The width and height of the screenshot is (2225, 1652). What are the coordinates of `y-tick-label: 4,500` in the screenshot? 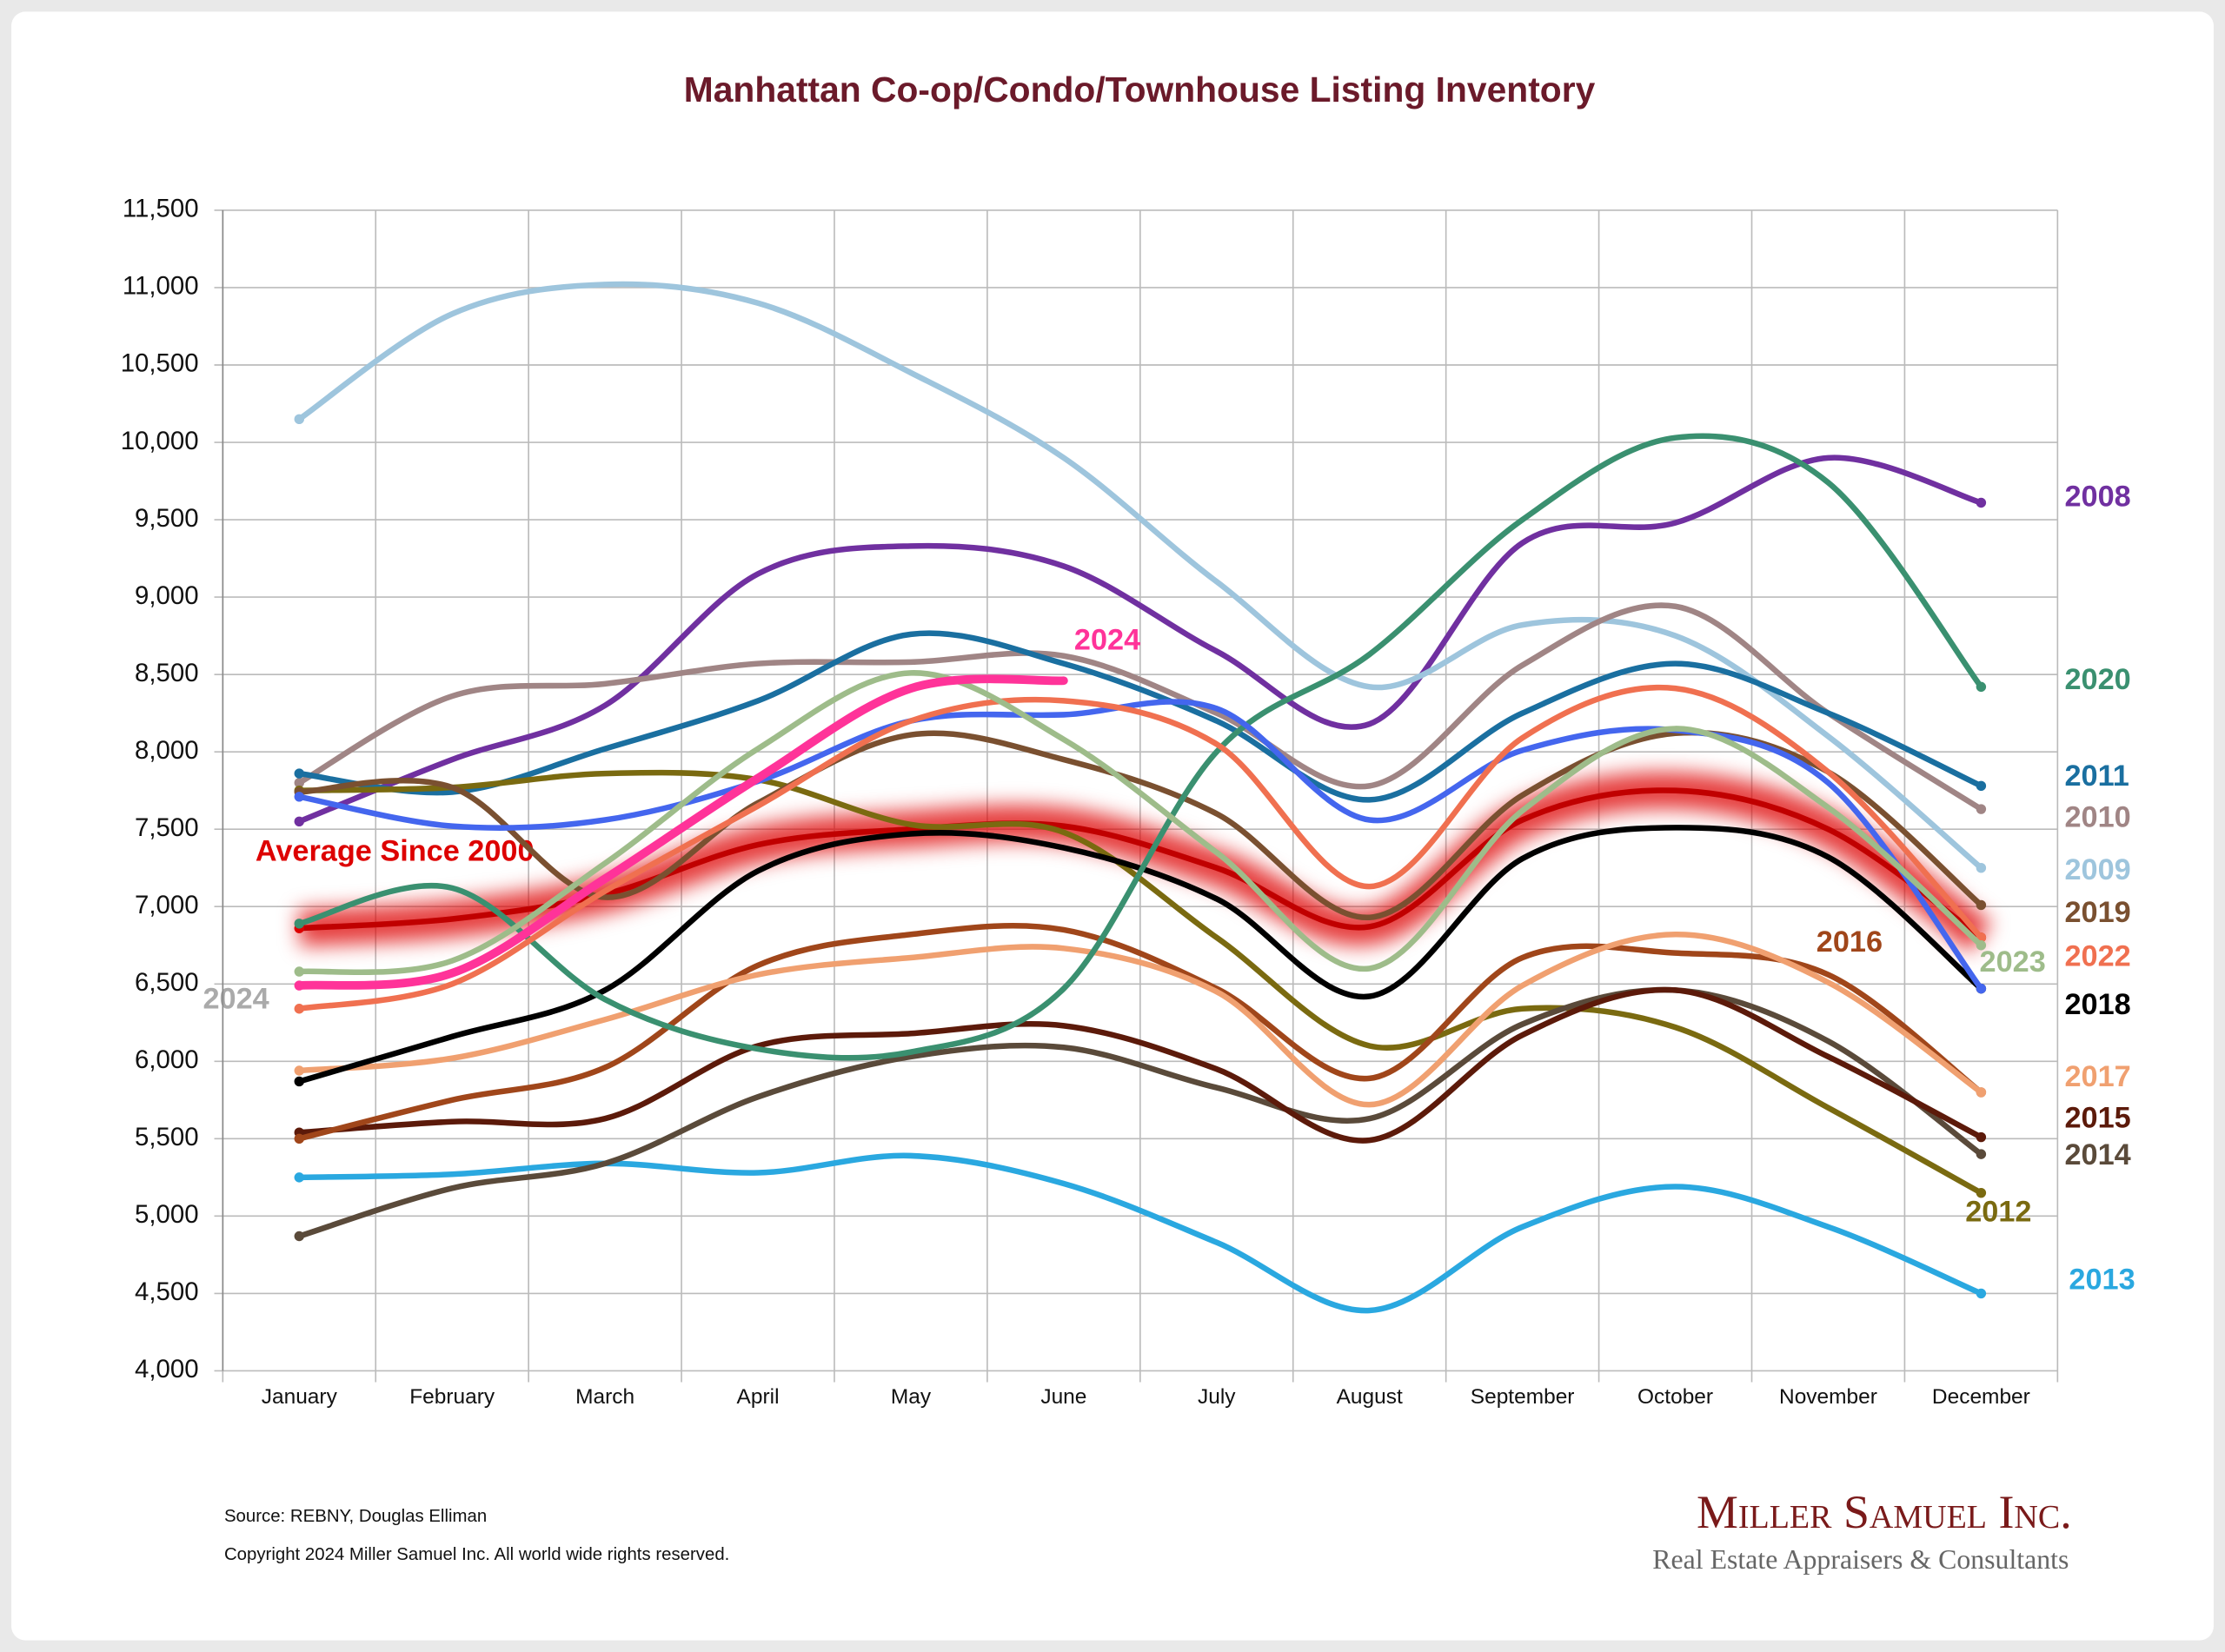 It's located at (167, 1291).